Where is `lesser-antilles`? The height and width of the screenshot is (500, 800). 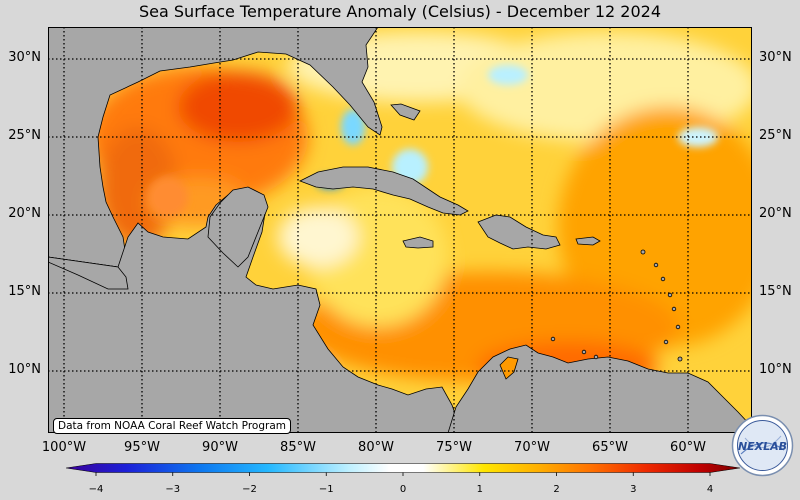
lesser-antilles is located at coordinates (616, 305).